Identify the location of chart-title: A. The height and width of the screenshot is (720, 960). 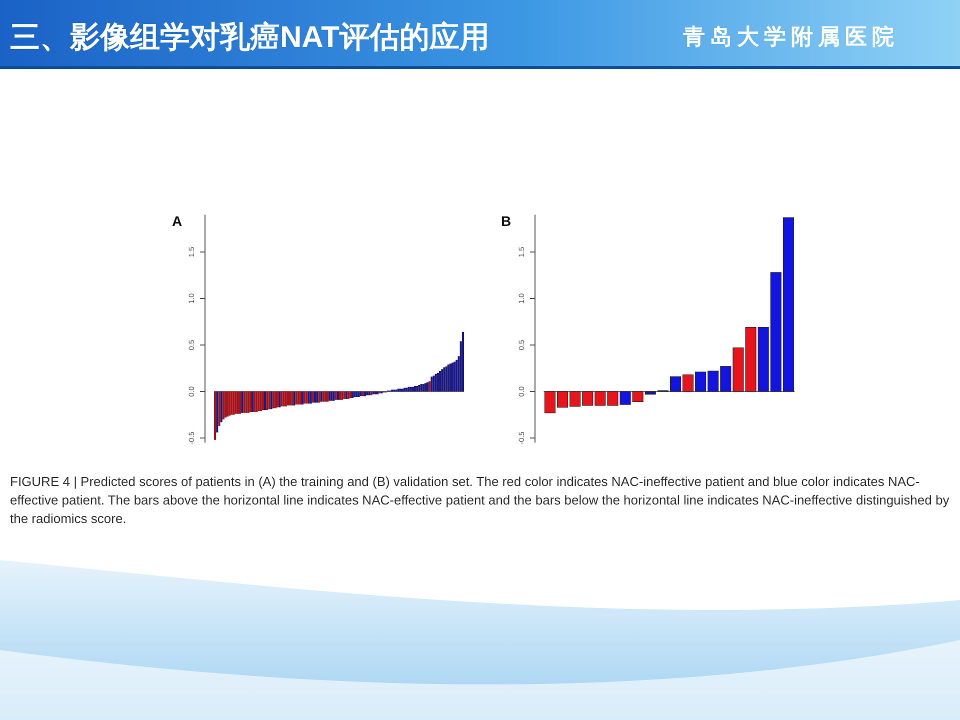
(177, 221).